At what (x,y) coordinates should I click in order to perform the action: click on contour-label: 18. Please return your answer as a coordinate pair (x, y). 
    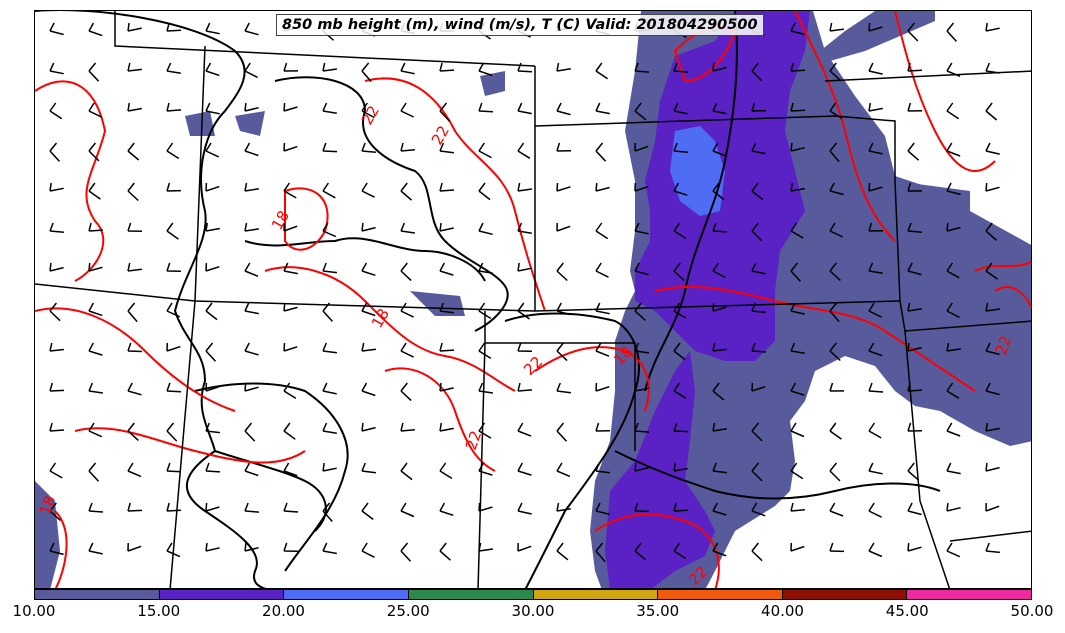
    Looking at the image, I should click on (380, 318).